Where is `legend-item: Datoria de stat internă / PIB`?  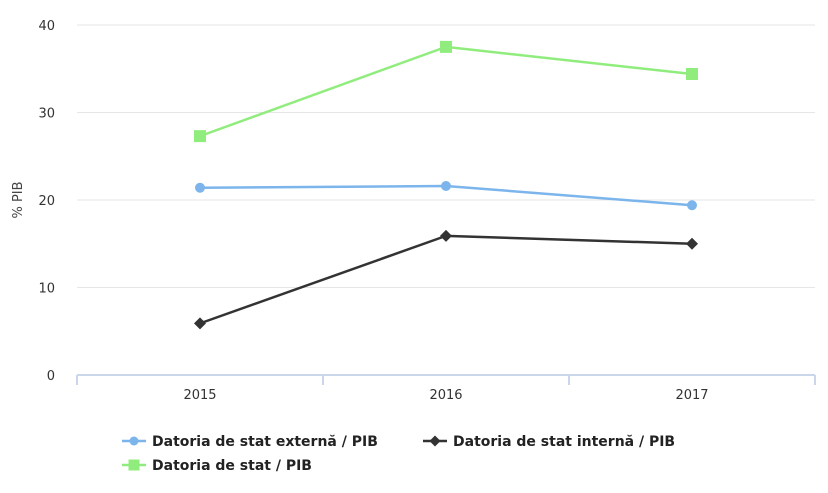 legend-item: Datoria de stat internă / PIB is located at coordinates (549, 442).